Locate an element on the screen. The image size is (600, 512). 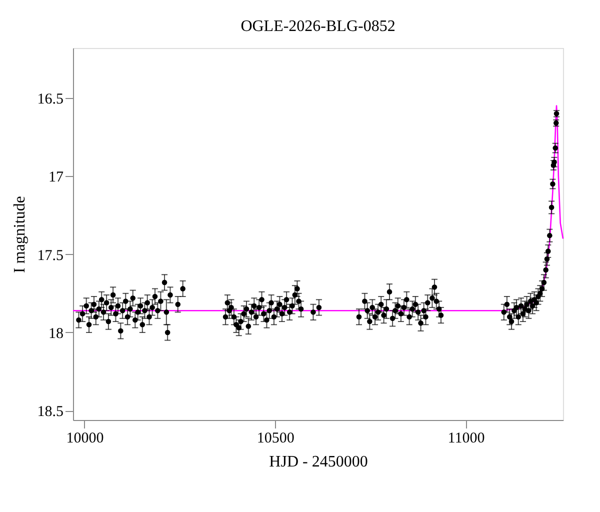
x-tick-label: 10500 is located at coordinates (275, 438).